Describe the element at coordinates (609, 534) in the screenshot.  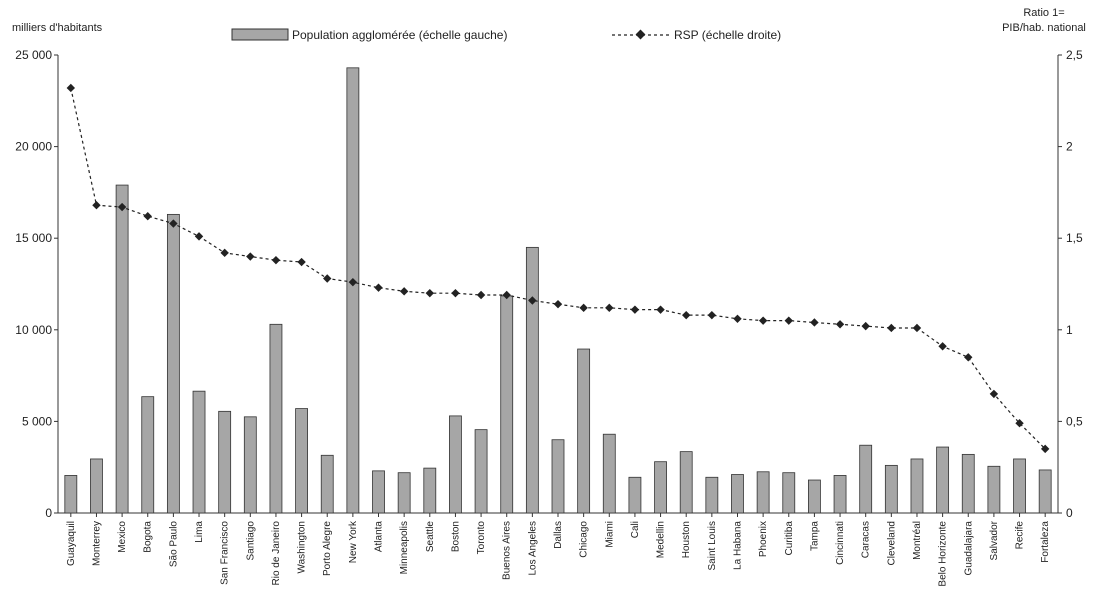
I see `category-label: Miami` at that location.